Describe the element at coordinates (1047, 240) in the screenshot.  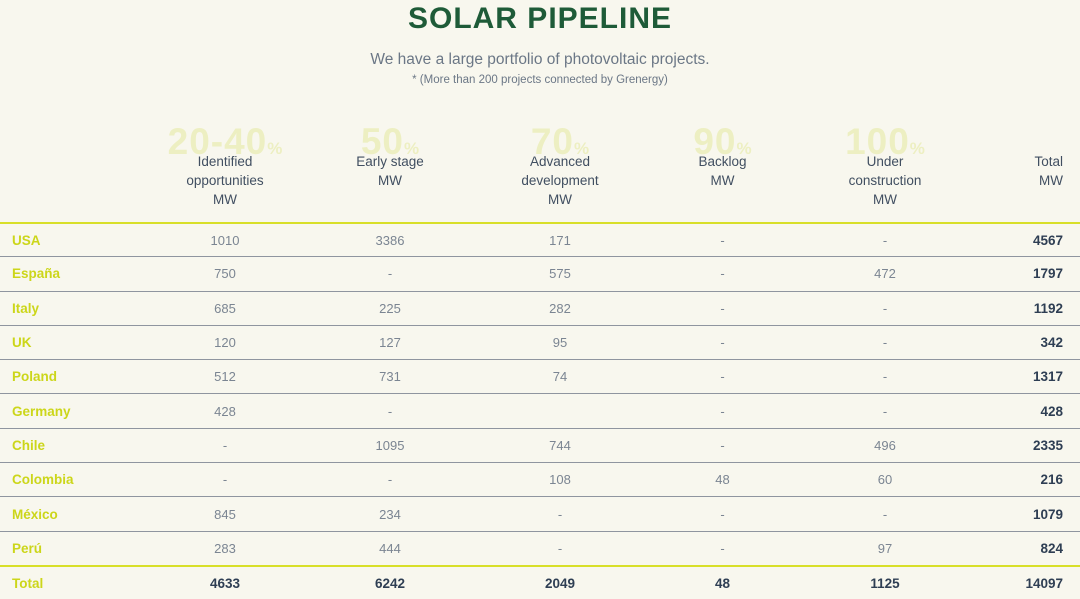
I see `cell-total: 4567` at that location.